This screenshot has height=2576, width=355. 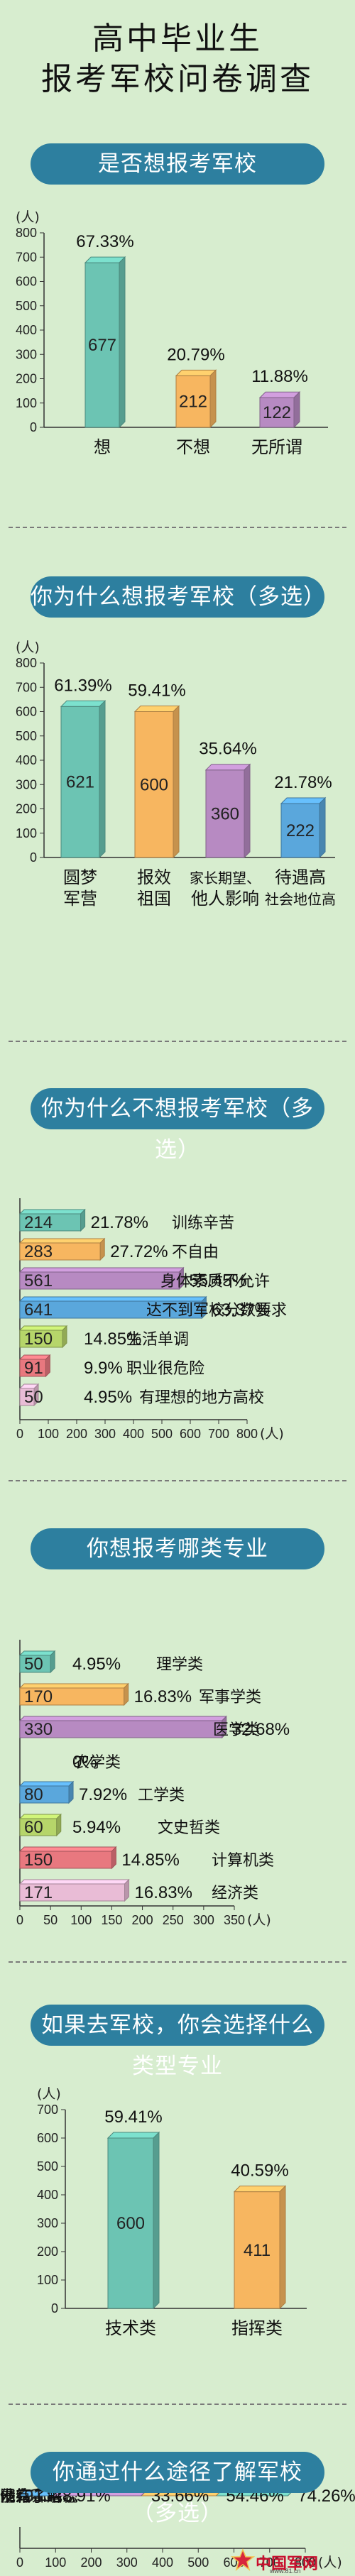 What do you see at coordinates (303, 782) in the screenshot?
I see `bar-percent-label: 21.78%` at bounding box center [303, 782].